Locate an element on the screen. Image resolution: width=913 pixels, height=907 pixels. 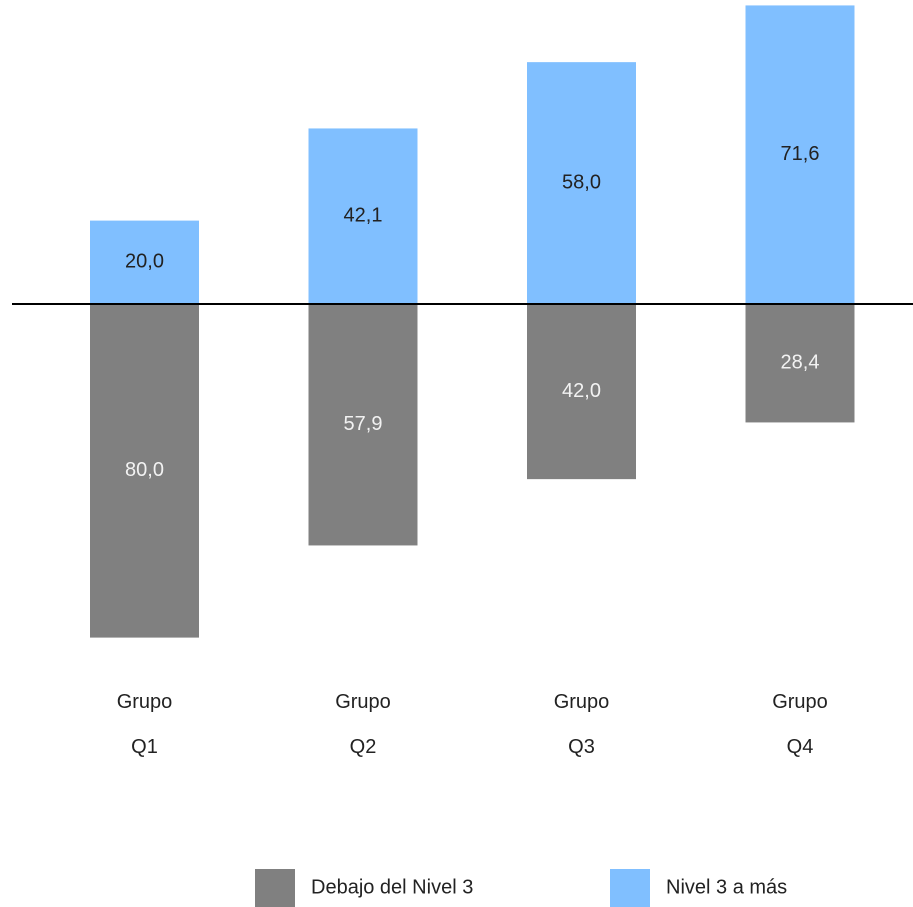
value-label: 80,0 is located at coordinates (144, 470).